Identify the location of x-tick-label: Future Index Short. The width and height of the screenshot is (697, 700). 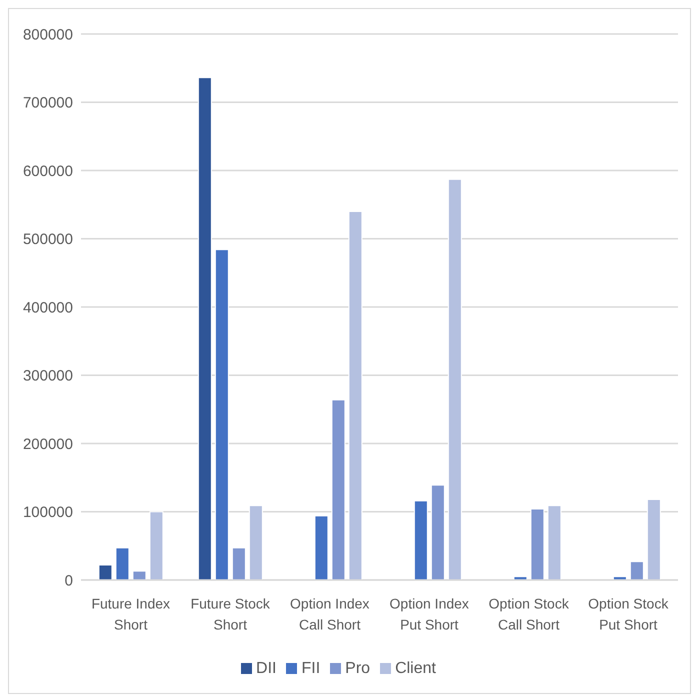
(130, 614).